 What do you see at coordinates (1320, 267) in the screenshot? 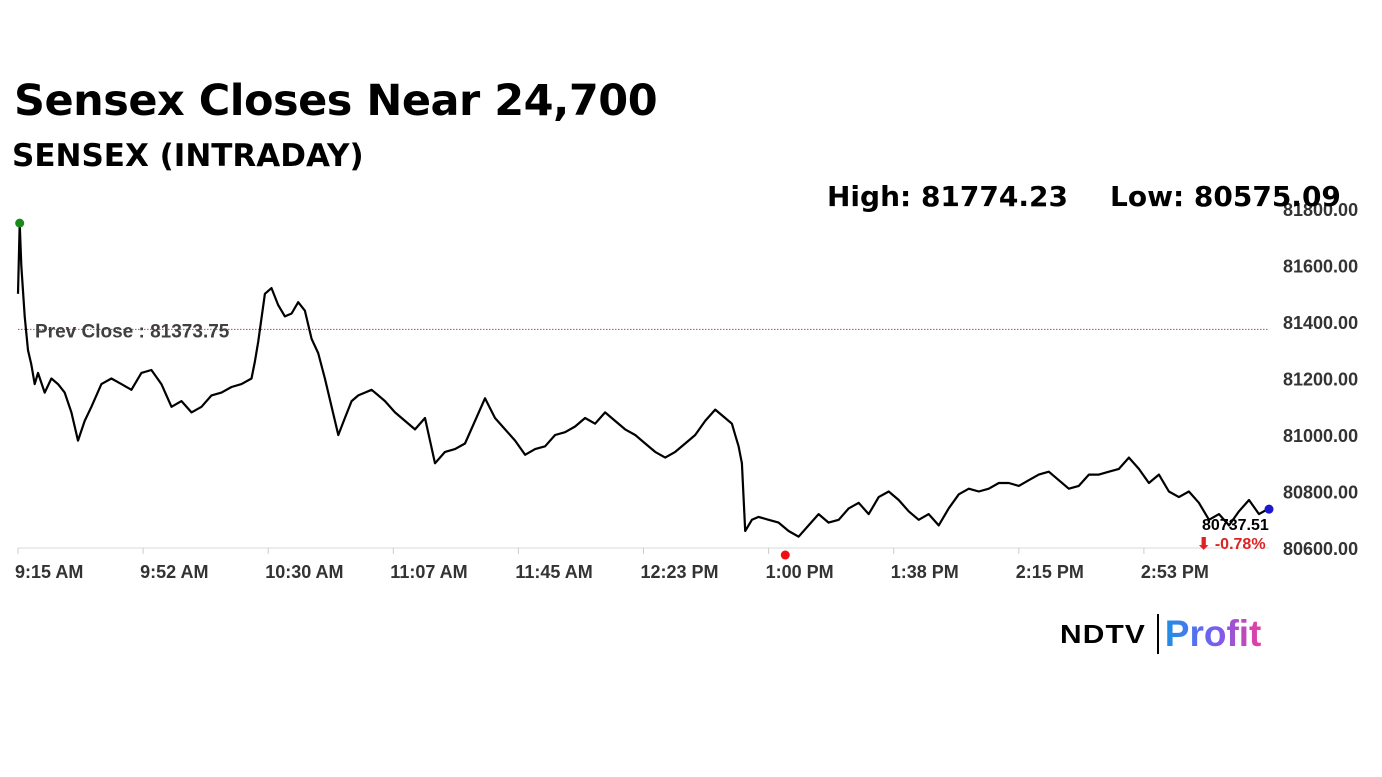
I see `y-tick-label: 81600.00` at bounding box center [1320, 267].